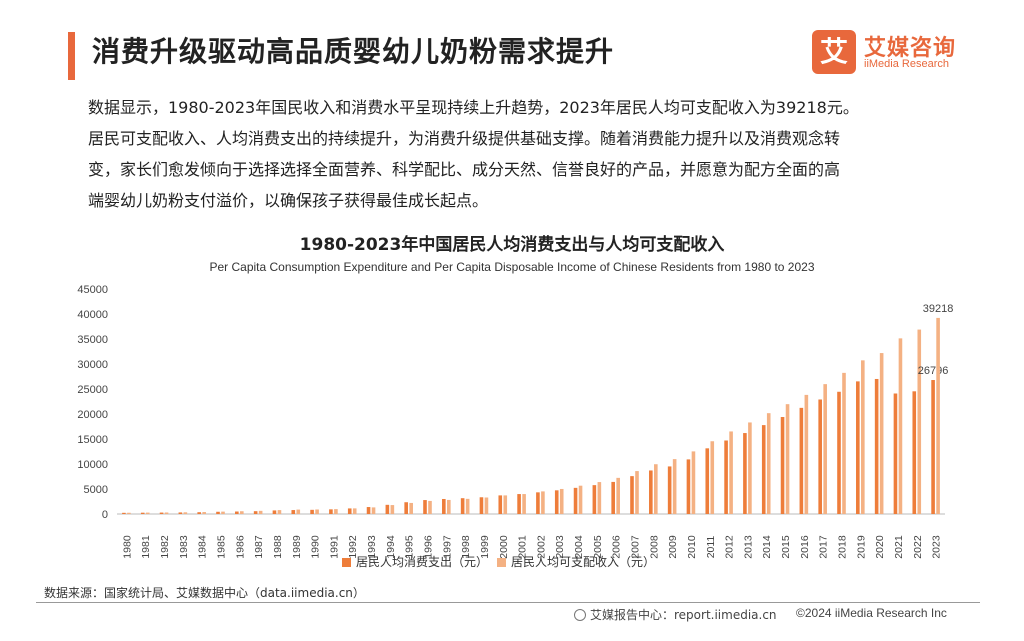 The image size is (1024, 641). What do you see at coordinates (92, 290) in the screenshot?
I see `y-tick-label: 45000` at bounding box center [92, 290].